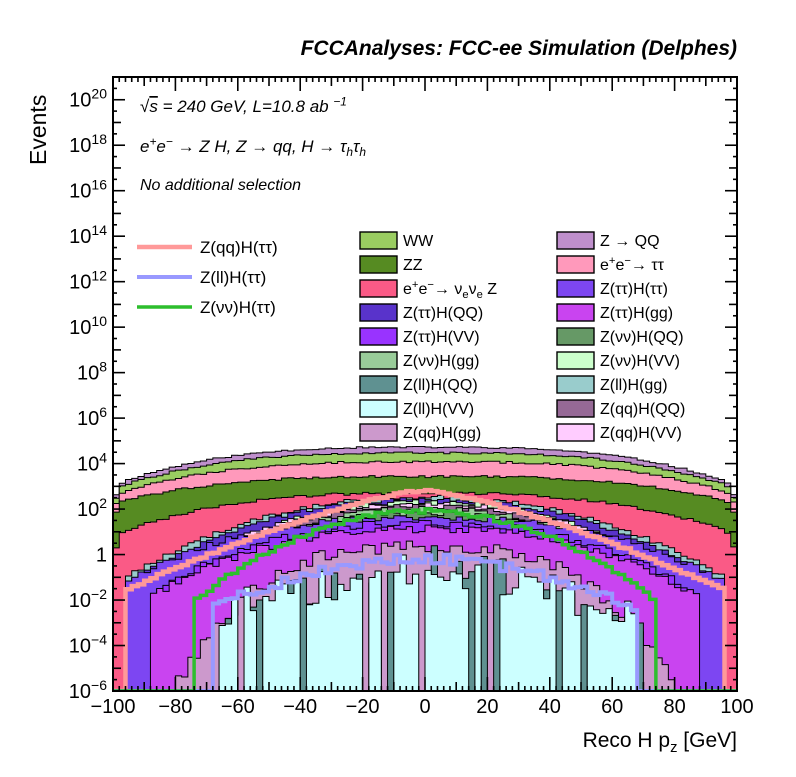 The height and width of the screenshot is (777, 796). Describe the element at coordinates (239, 247) in the screenshot. I see `legend-signal-label: Z(qq)H(ττ)` at that location.